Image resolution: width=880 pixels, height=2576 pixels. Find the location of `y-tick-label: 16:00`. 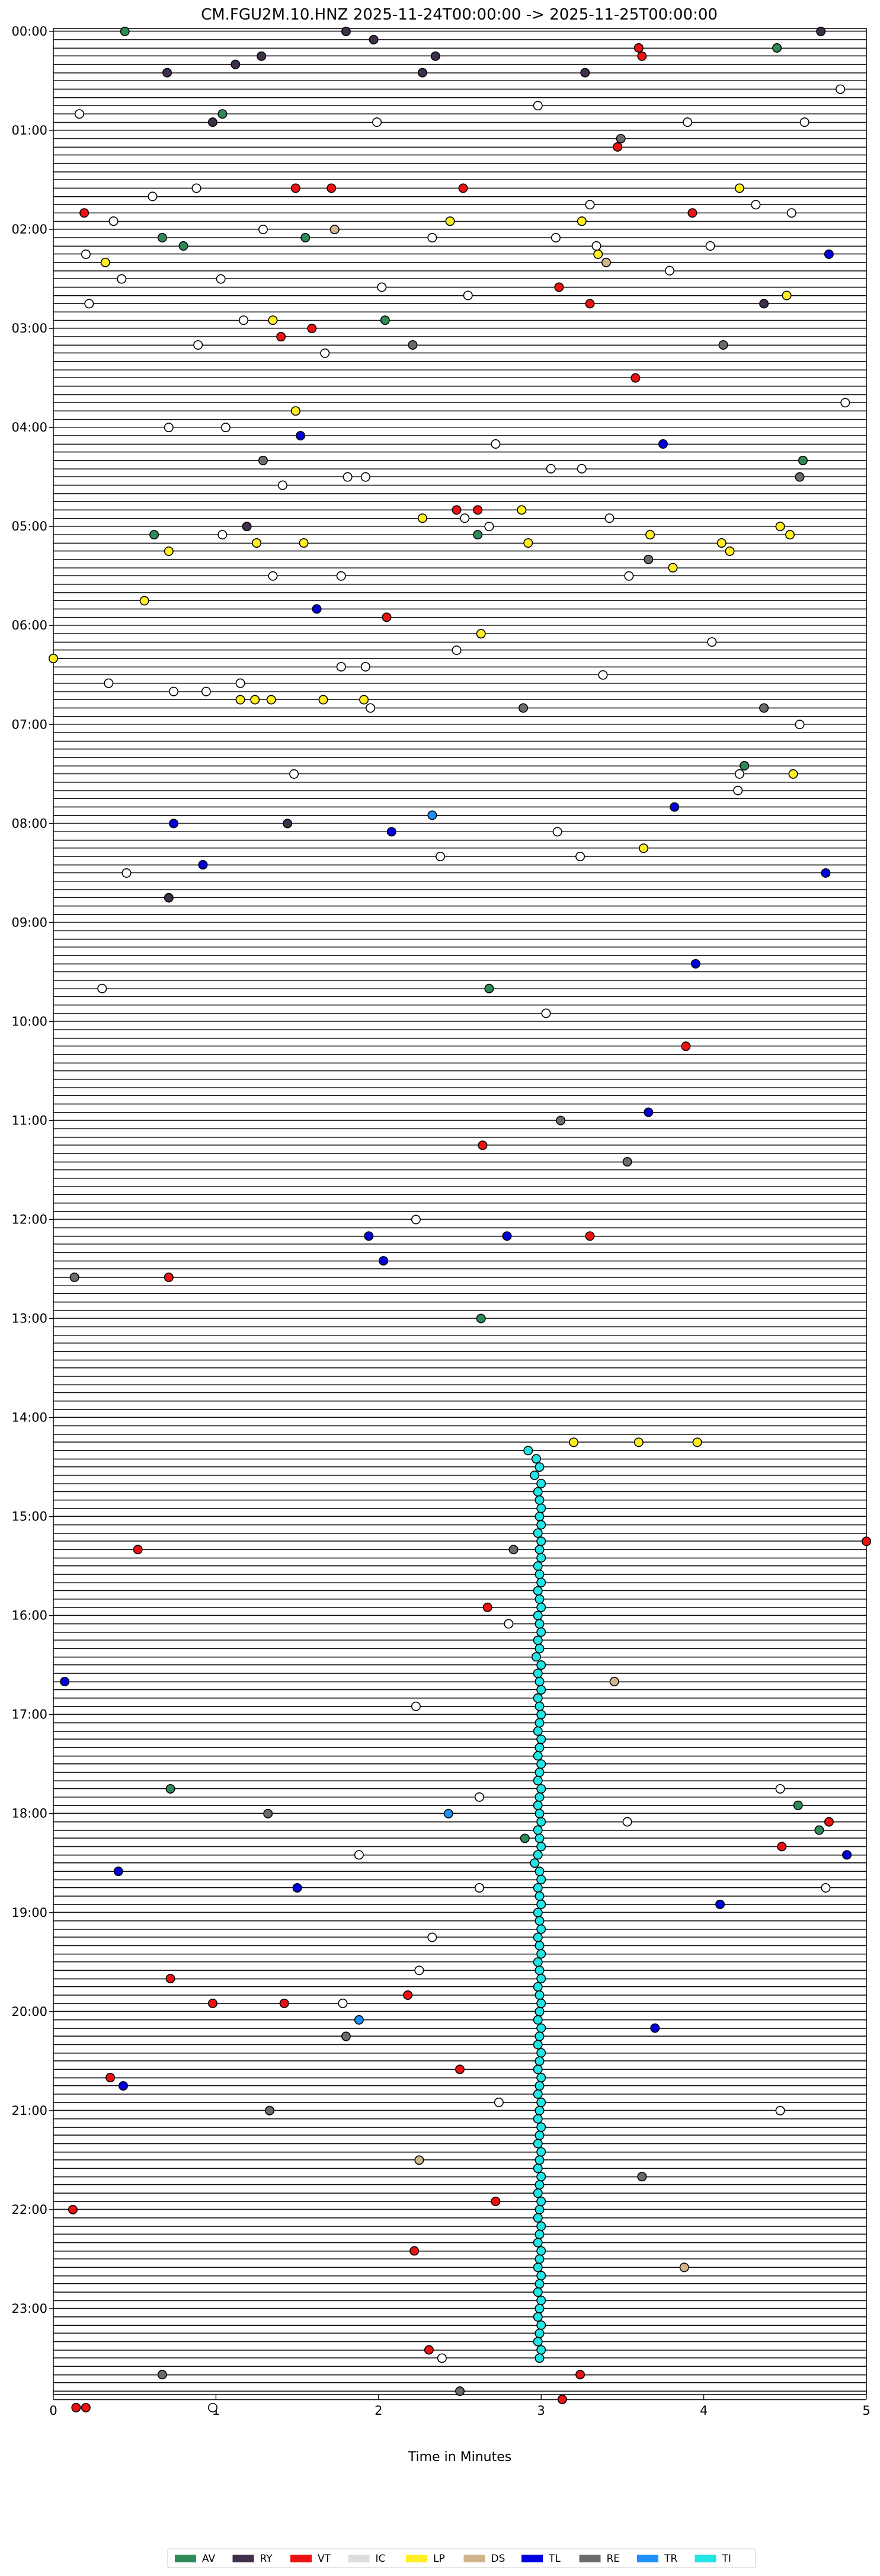

y-tick-label: 16:00 is located at coordinates (29, 1616).